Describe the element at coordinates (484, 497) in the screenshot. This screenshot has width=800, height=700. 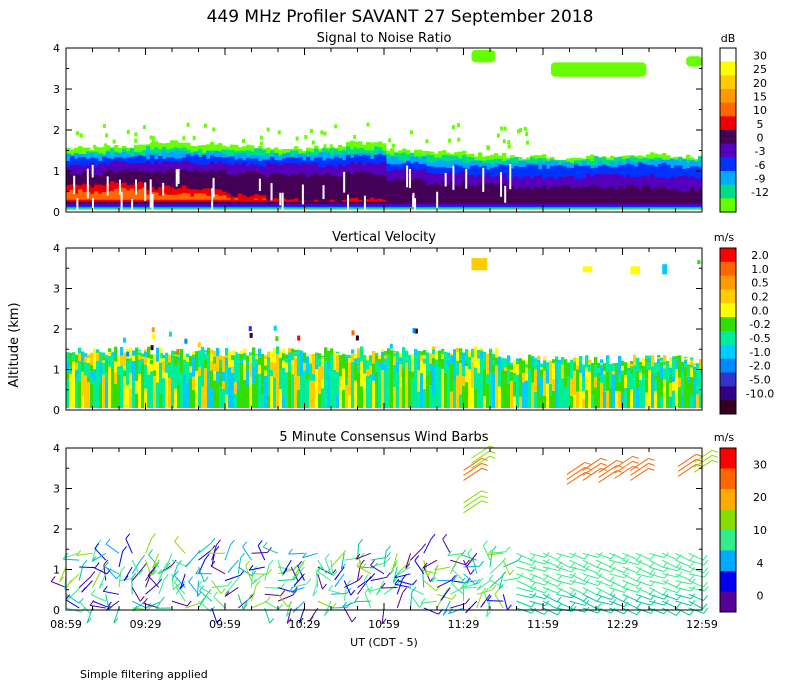
I see `wind-upper-barb-flag` at that location.